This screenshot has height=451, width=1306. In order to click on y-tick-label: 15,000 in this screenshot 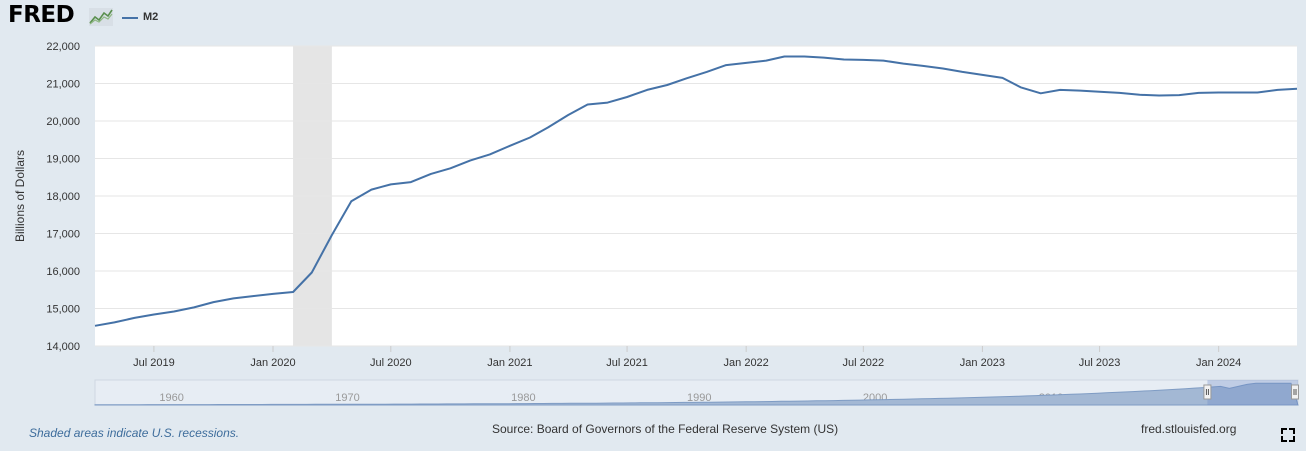, I will do `click(63, 310)`.